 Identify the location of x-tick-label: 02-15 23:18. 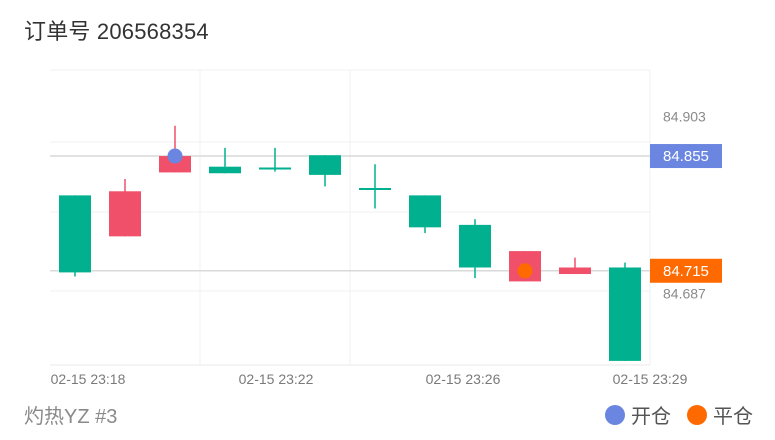
(88, 379).